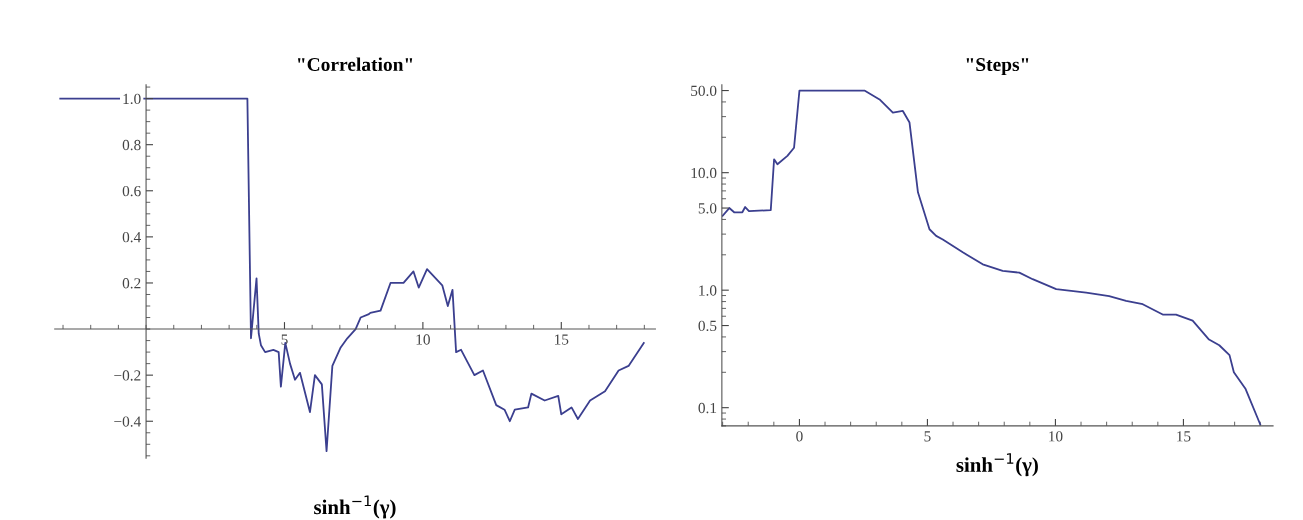 The width and height of the screenshot is (1303, 520). I want to click on y-tick-label: 0.6, so click(131, 191).